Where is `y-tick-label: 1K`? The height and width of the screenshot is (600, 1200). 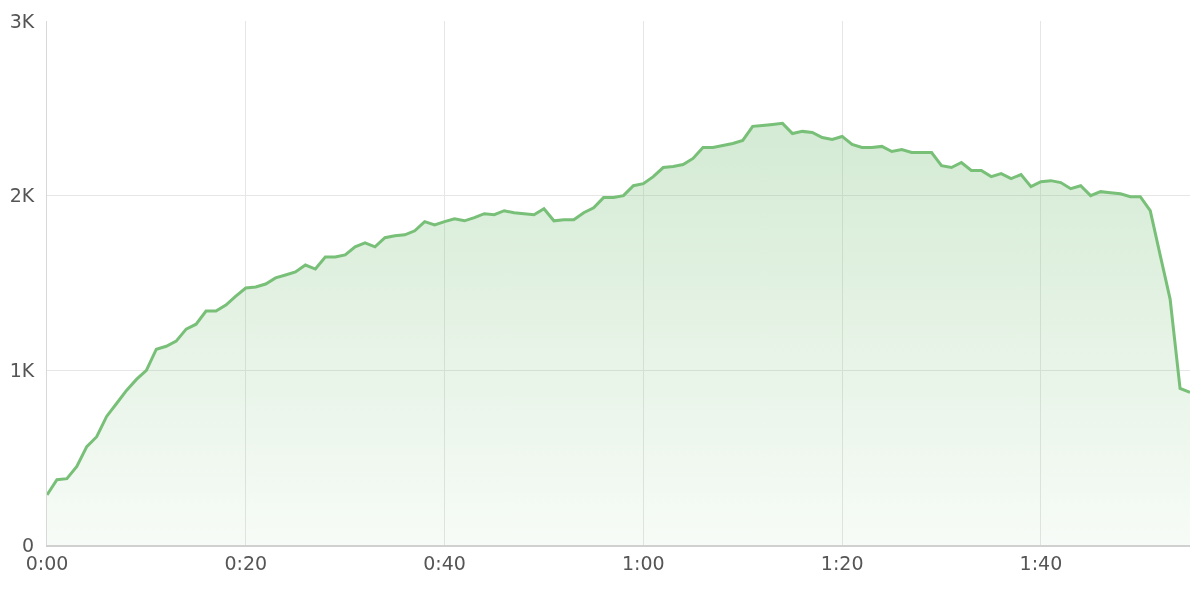
y-tick-label: 1K is located at coordinates (22, 369).